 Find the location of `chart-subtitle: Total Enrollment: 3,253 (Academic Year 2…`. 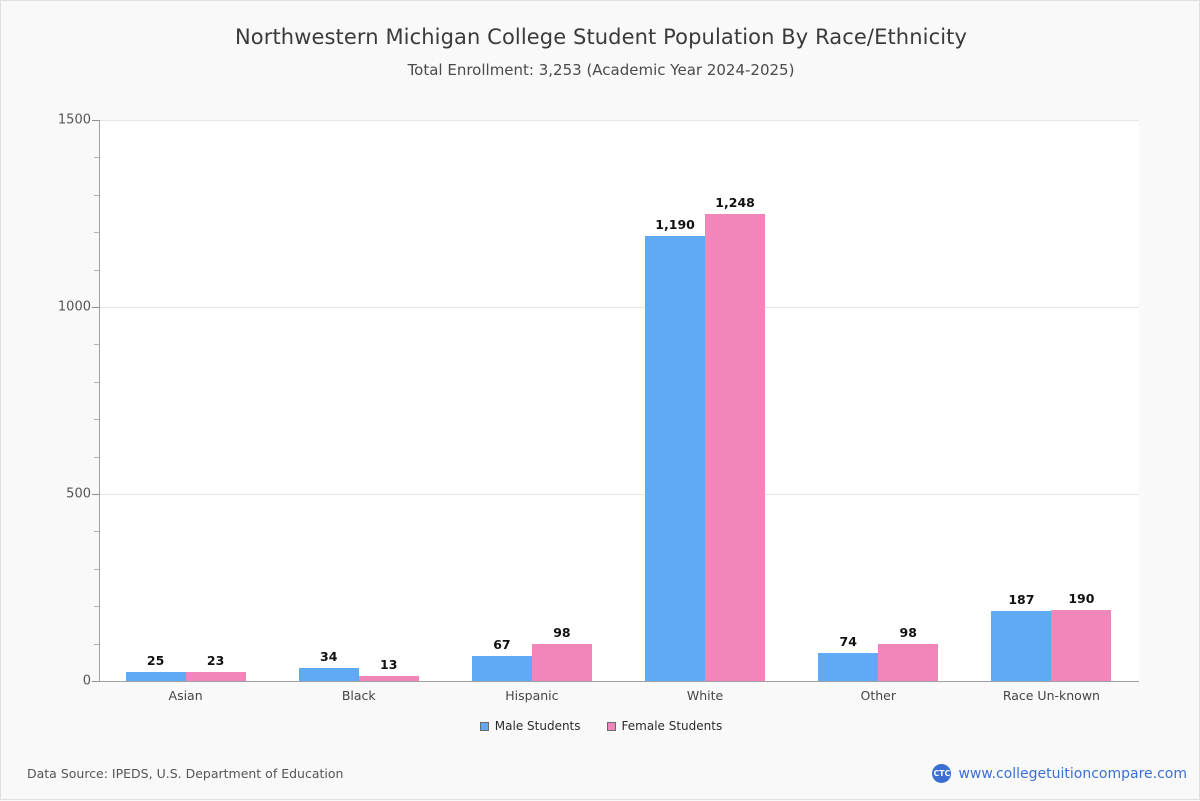

chart-subtitle: Total Enrollment: 3,253 (Academic Year 2… is located at coordinates (601, 70).